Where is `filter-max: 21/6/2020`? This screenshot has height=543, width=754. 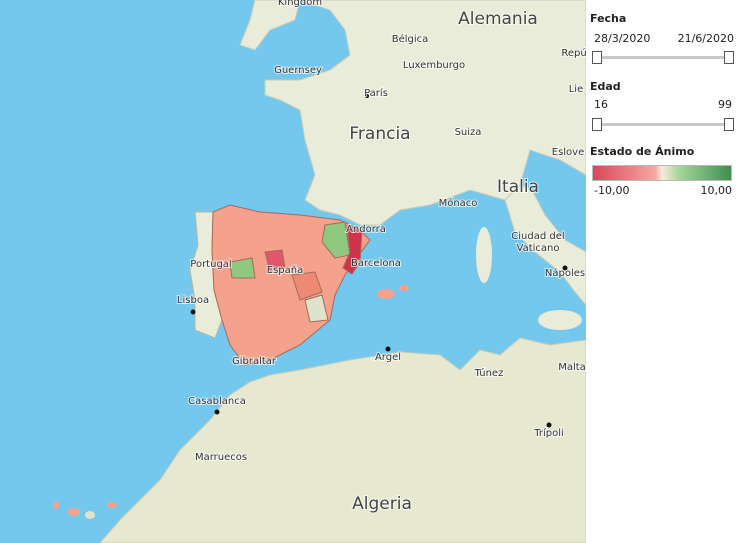 filter-max: 21/6/2020 is located at coordinates (705, 38).